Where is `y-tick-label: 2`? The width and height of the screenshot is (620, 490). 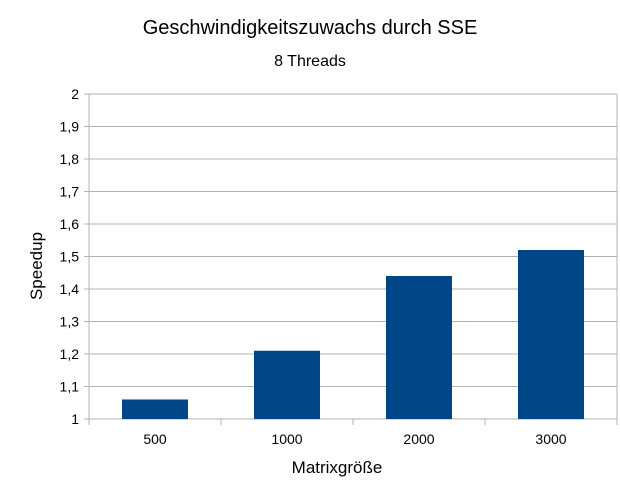 y-tick-label: 2 is located at coordinates (75, 94).